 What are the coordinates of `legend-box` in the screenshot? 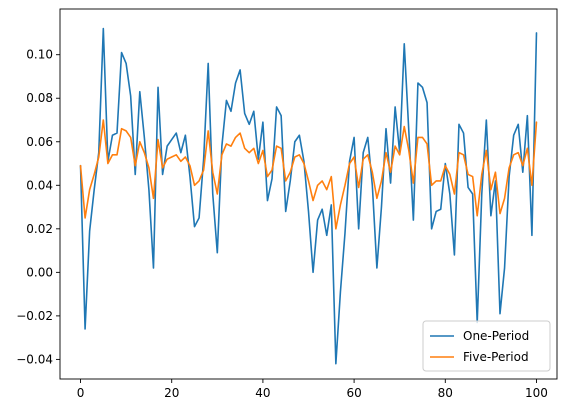 It's located at (486, 346).